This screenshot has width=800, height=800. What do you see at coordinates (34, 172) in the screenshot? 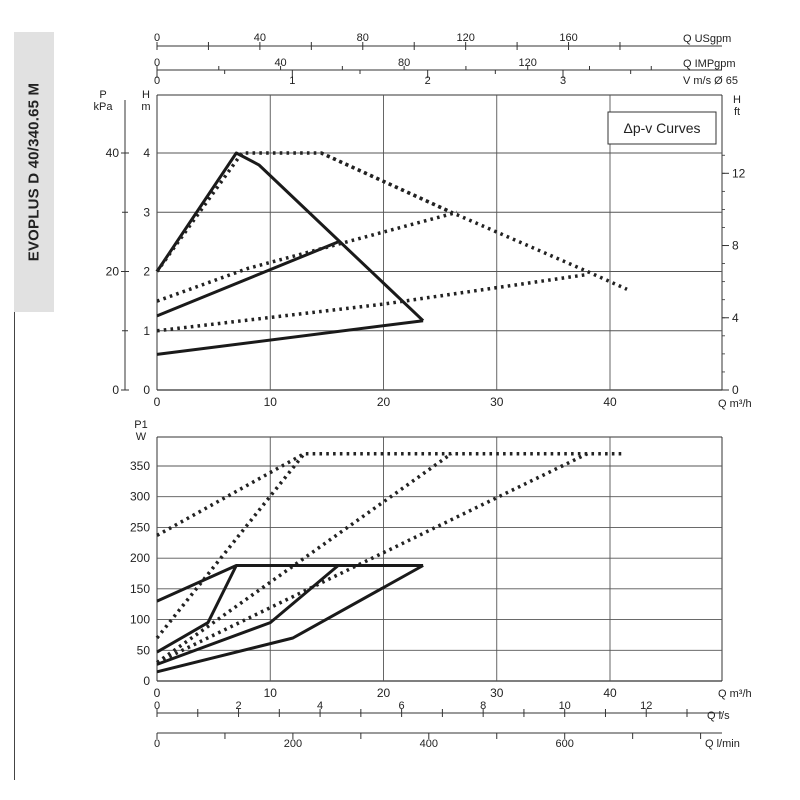
I see `model-label-bar` at bounding box center [34, 172].